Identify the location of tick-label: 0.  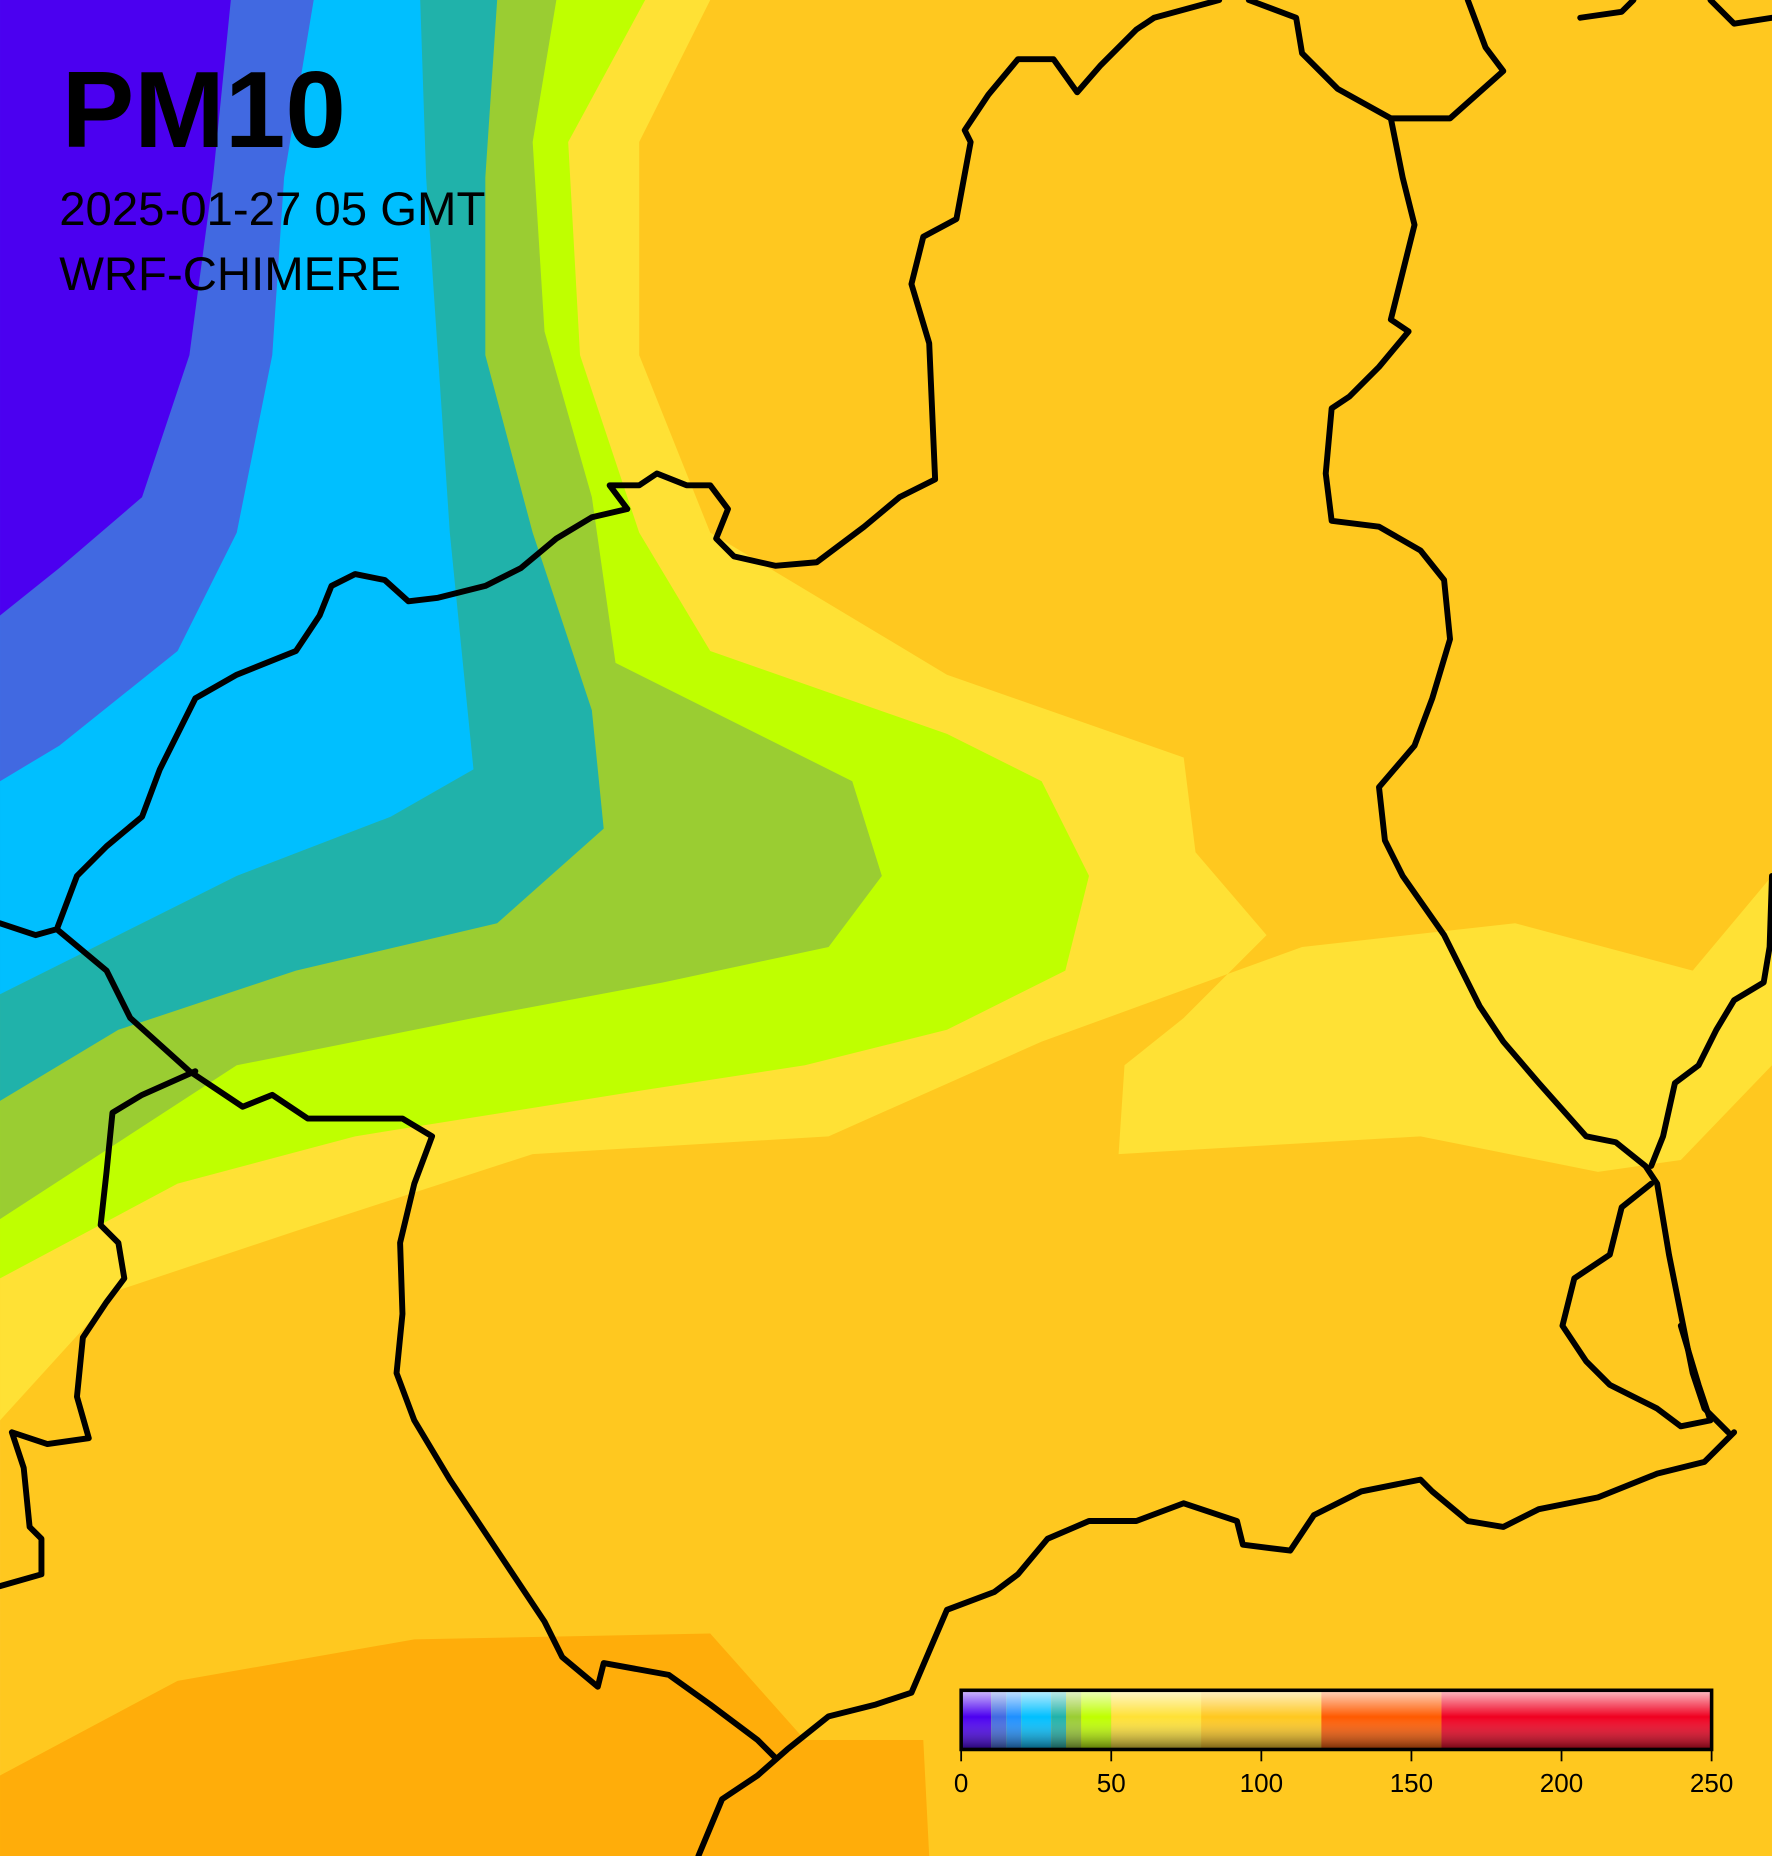
(961, 1783).